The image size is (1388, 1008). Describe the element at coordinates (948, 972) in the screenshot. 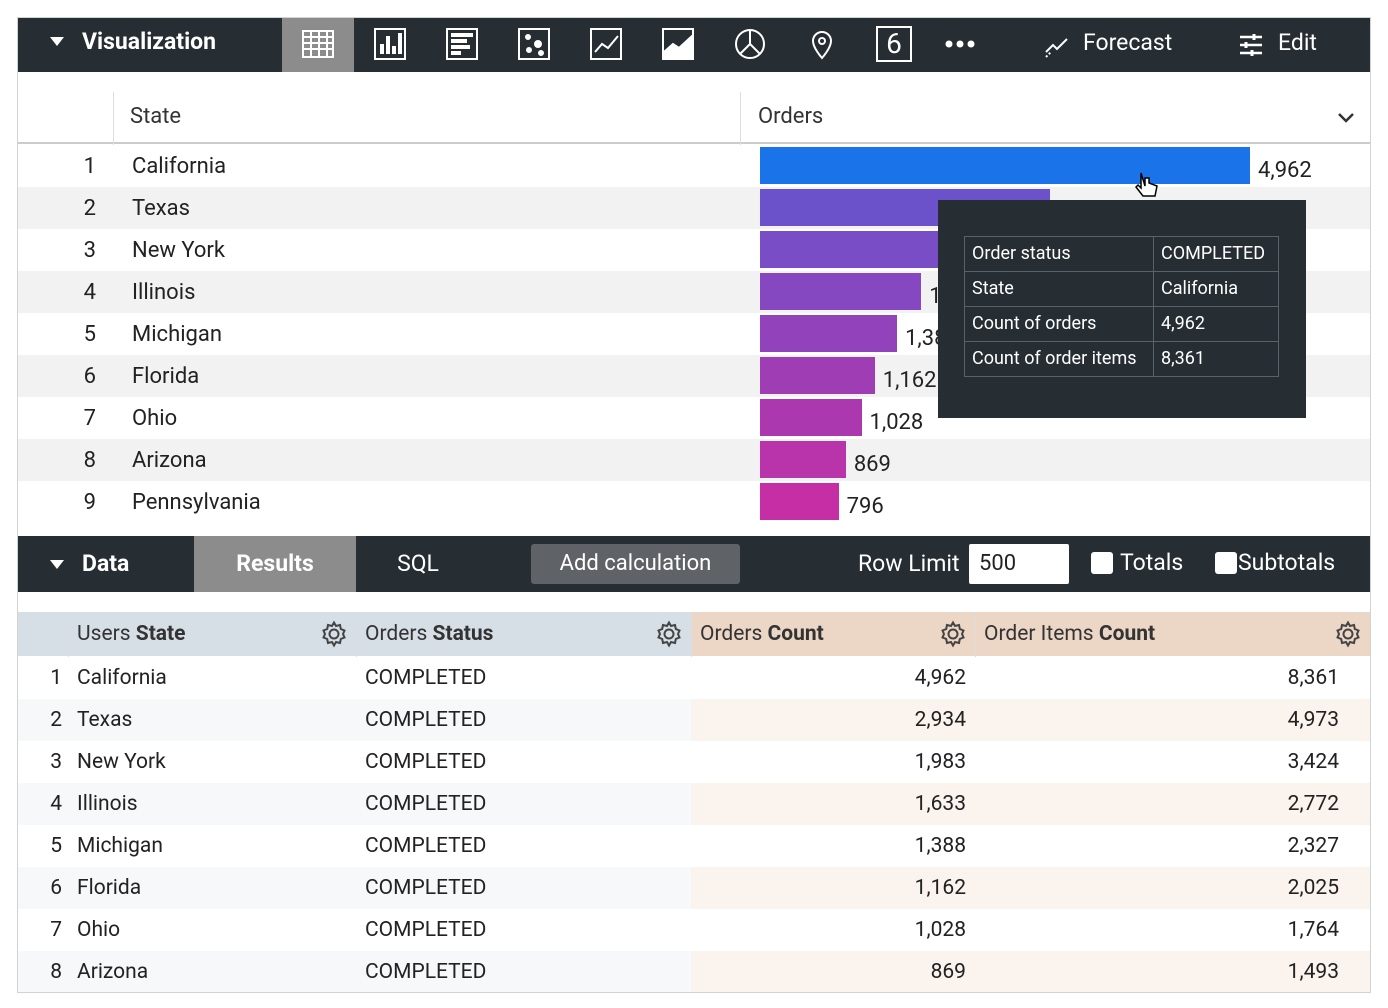

I see `table-cell: 869` at that location.